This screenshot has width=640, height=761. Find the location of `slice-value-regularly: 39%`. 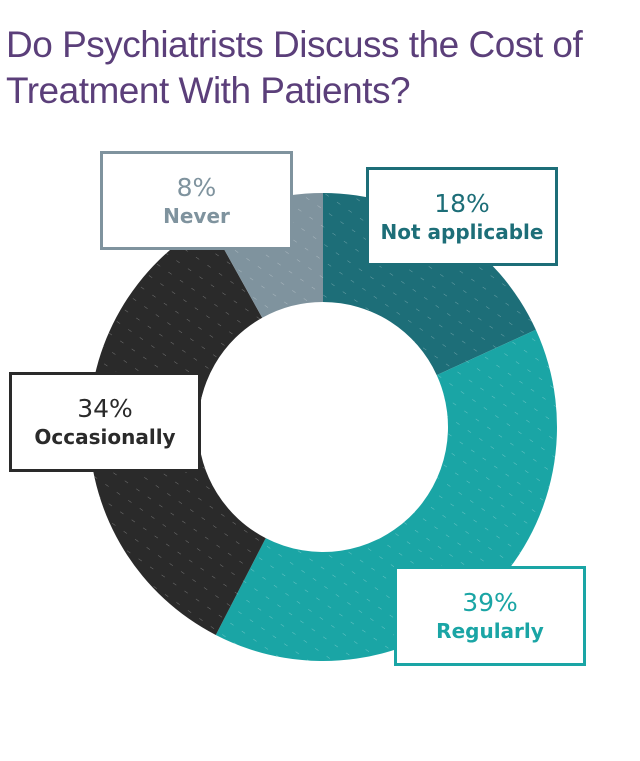

slice-value-regularly: 39% is located at coordinates (490, 602).